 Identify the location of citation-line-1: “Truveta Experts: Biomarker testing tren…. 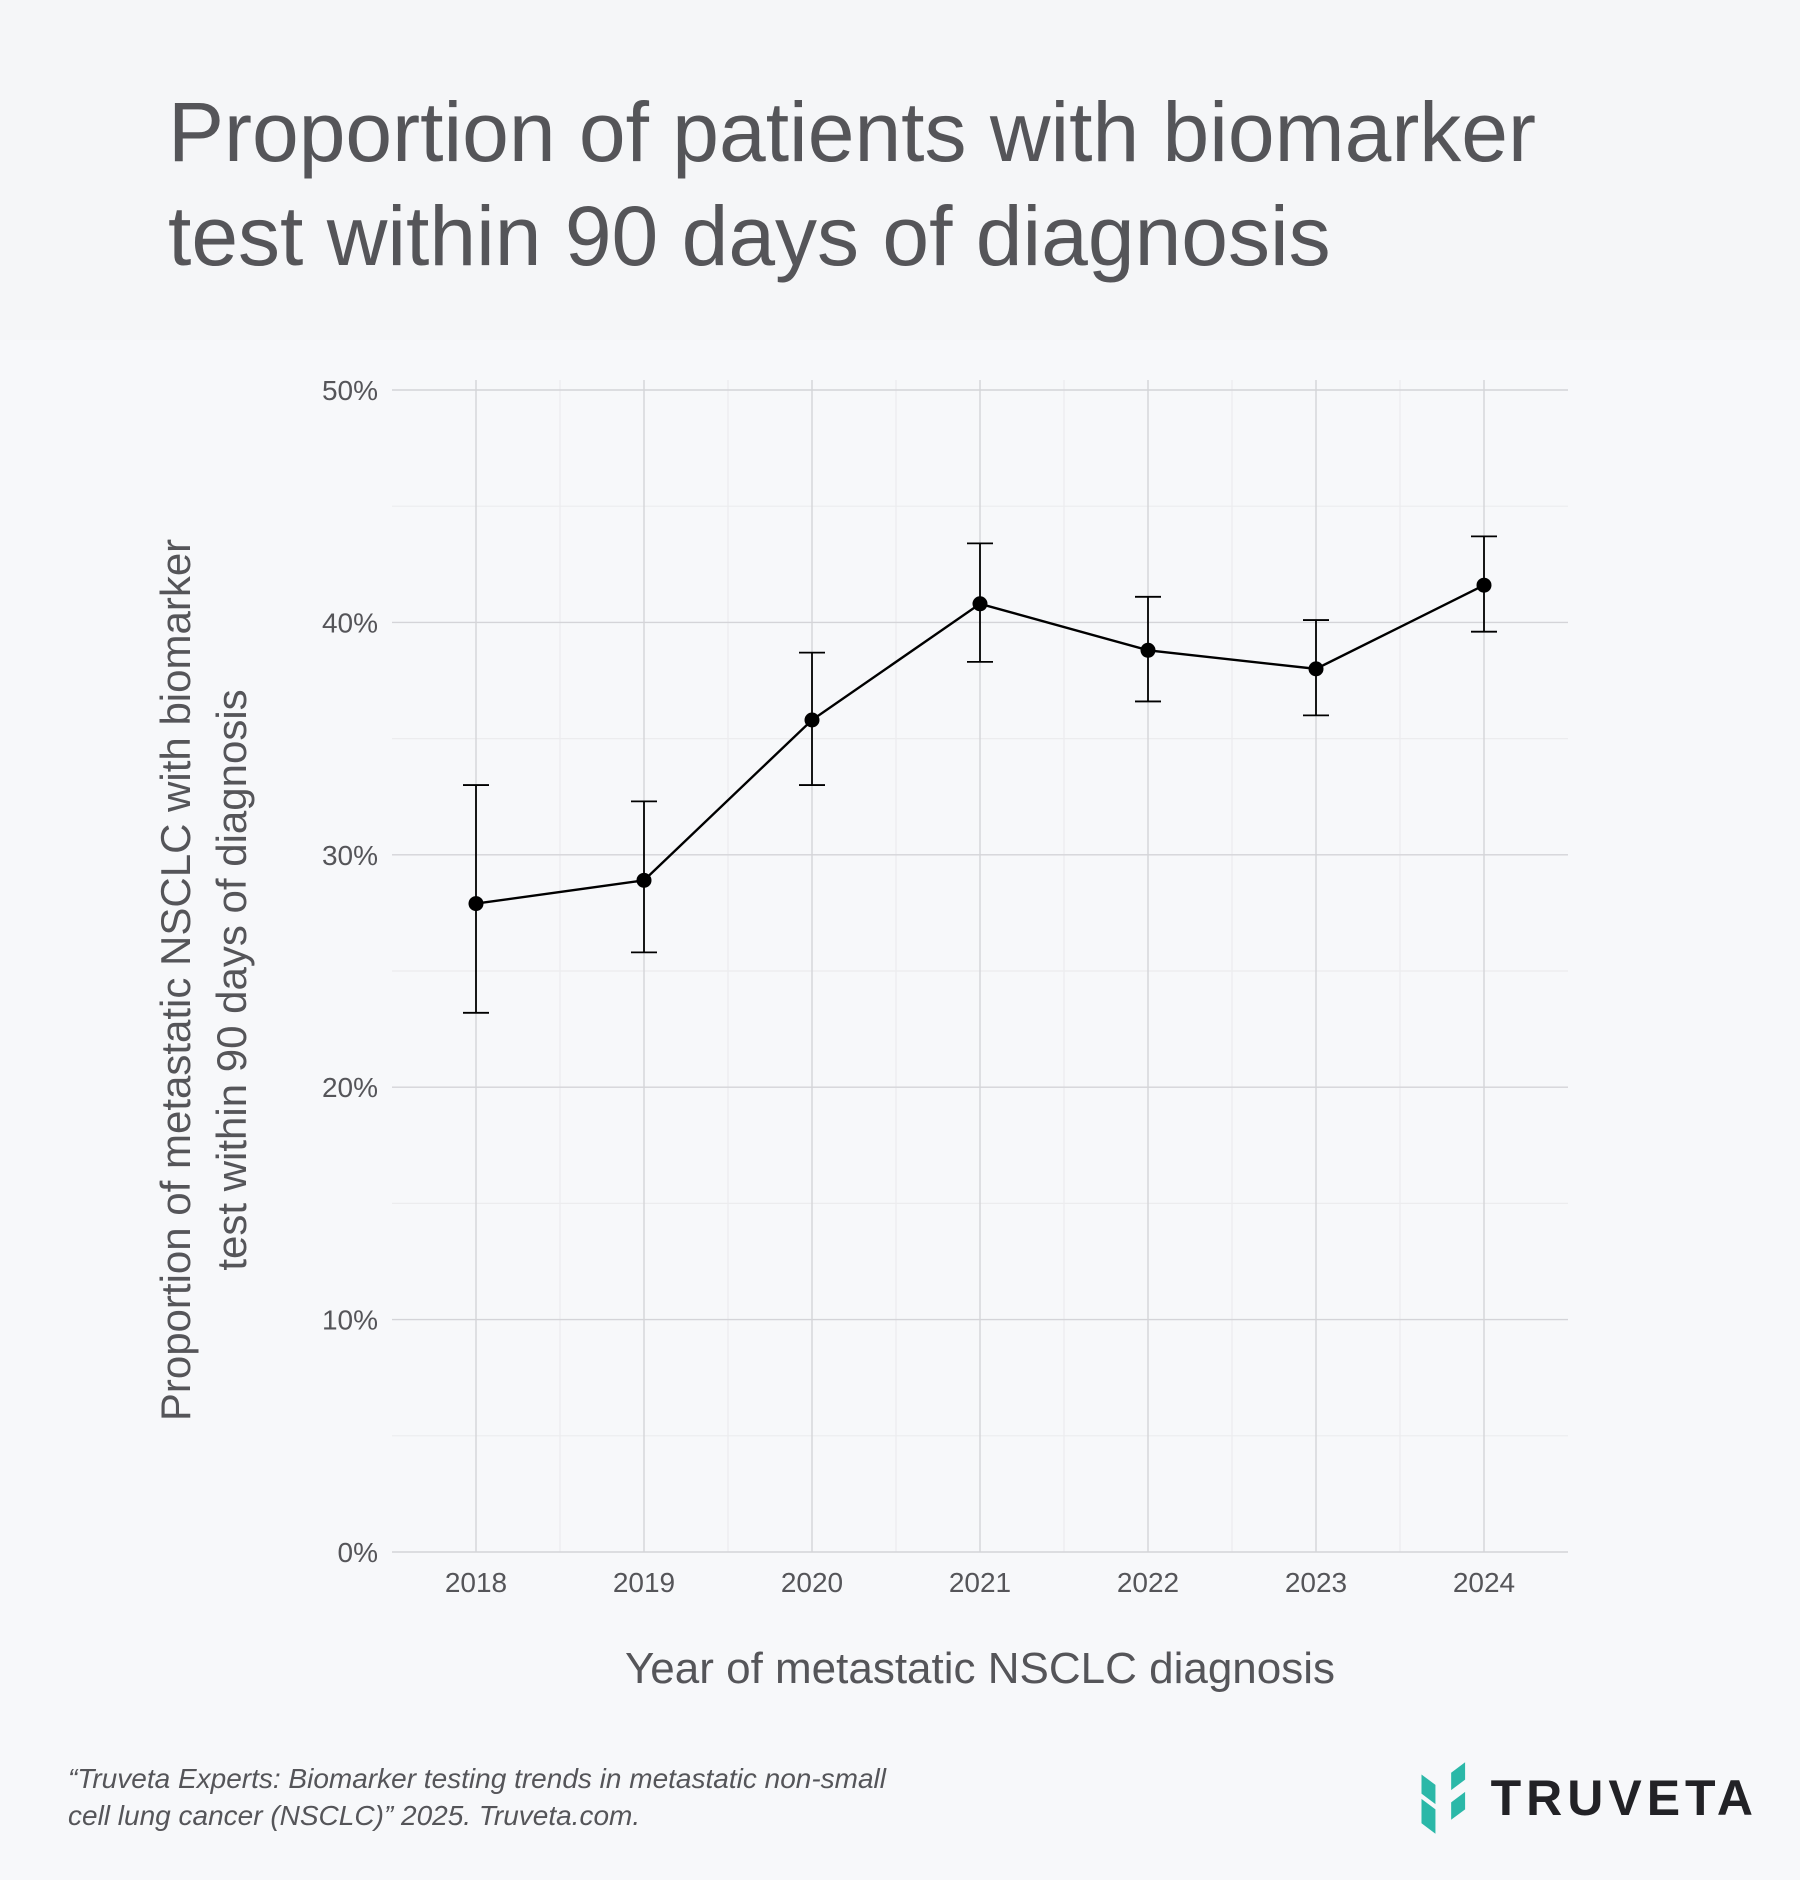
(477, 1778).